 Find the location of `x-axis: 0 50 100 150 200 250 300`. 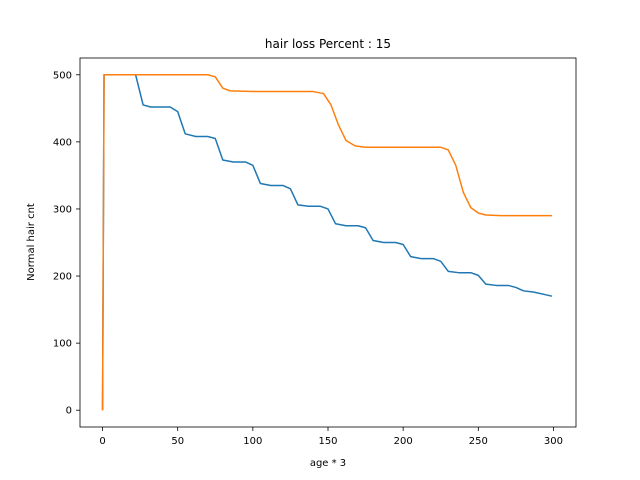

x-axis: 0 50 100 150 200 250 300 is located at coordinates (331, 437).